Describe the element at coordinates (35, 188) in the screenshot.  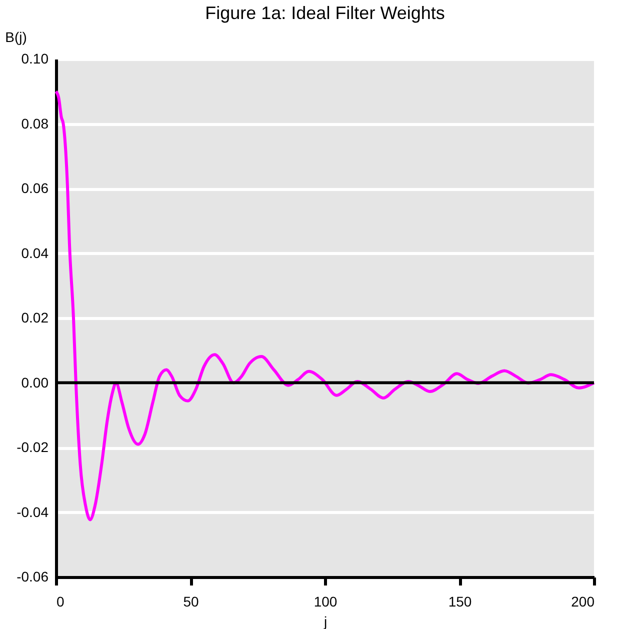
I see `y-tick-label: 0.06` at that location.